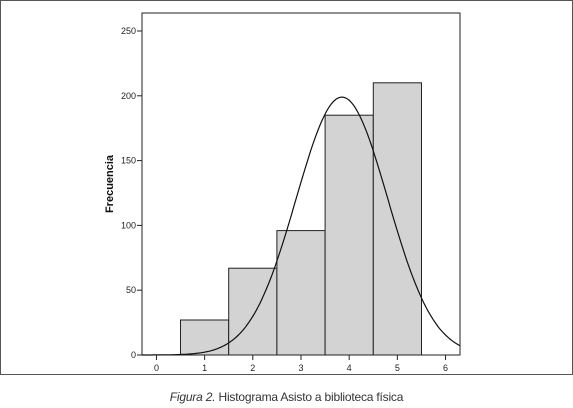 The image size is (573, 408). What do you see at coordinates (156, 368) in the screenshot?
I see `x-tick-label-0: 0` at bounding box center [156, 368].